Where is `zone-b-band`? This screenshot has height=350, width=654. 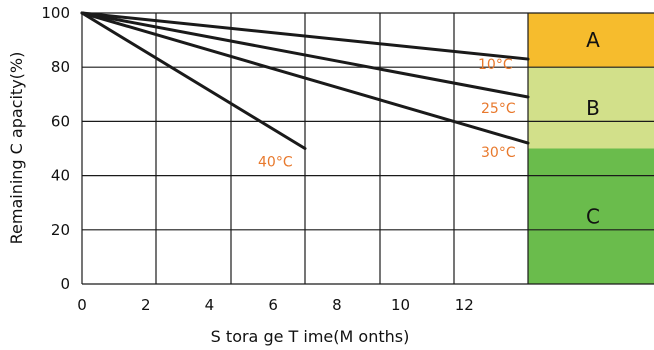
zone-b-band is located at coordinates (591, 108).